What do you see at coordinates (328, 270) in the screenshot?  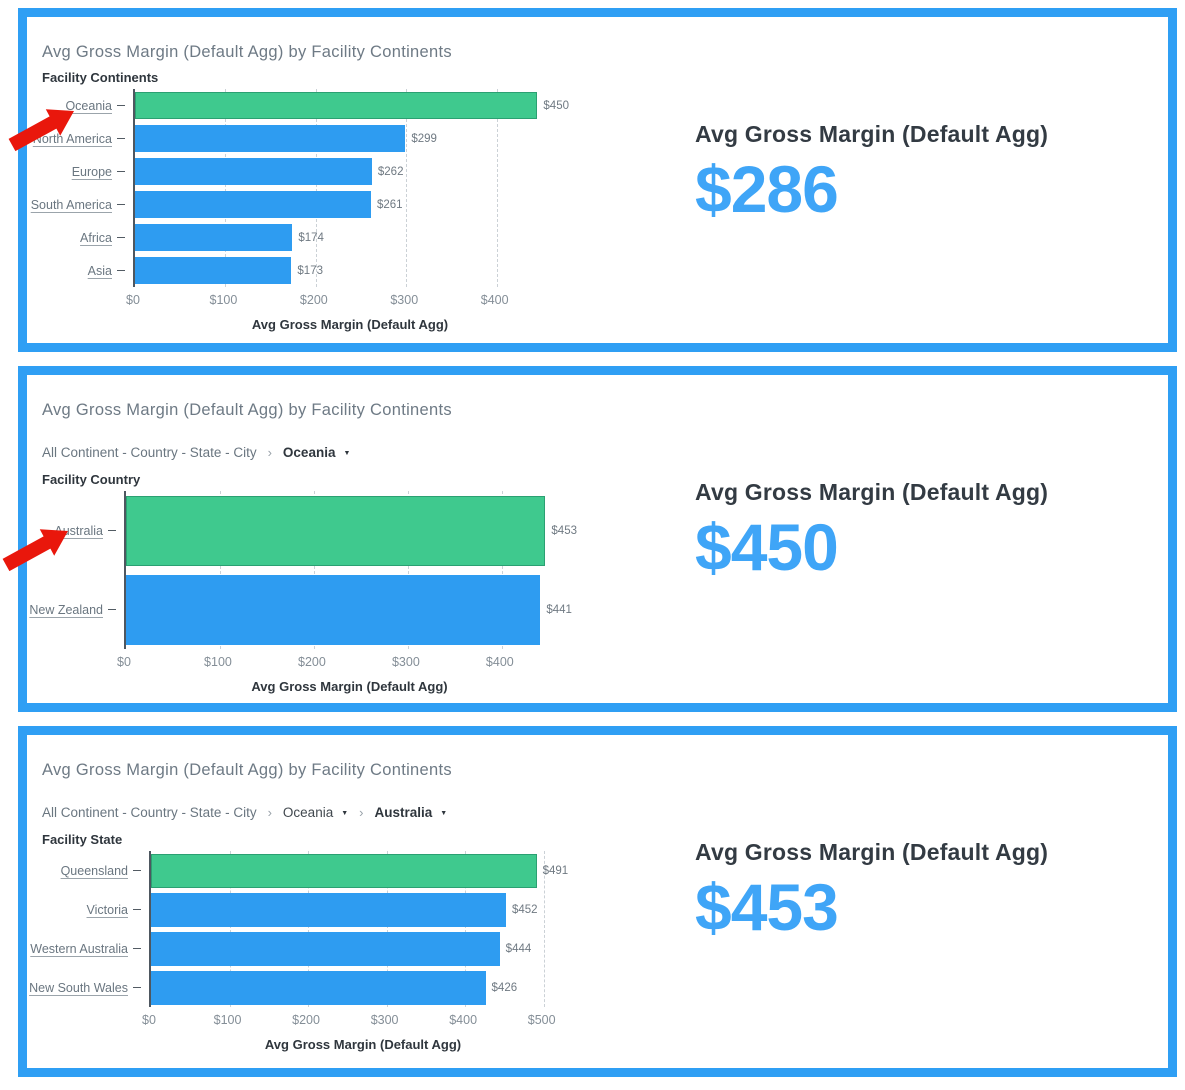 I see `bar-row: Asia $173` at bounding box center [328, 270].